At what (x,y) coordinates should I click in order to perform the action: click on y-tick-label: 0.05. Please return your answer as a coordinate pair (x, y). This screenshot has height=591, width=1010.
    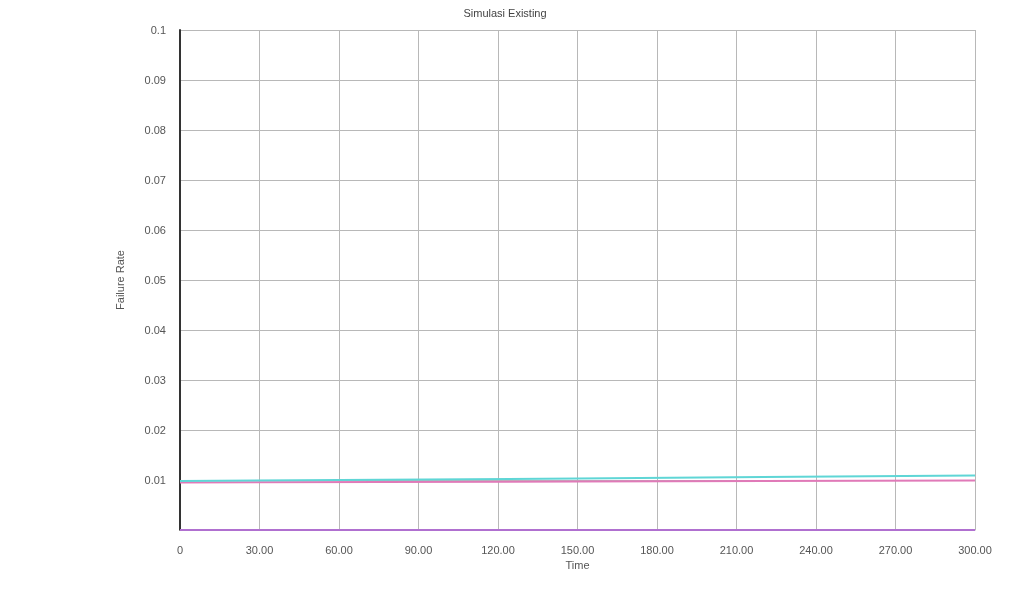
    Looking at the image, I should click on (155, 280).